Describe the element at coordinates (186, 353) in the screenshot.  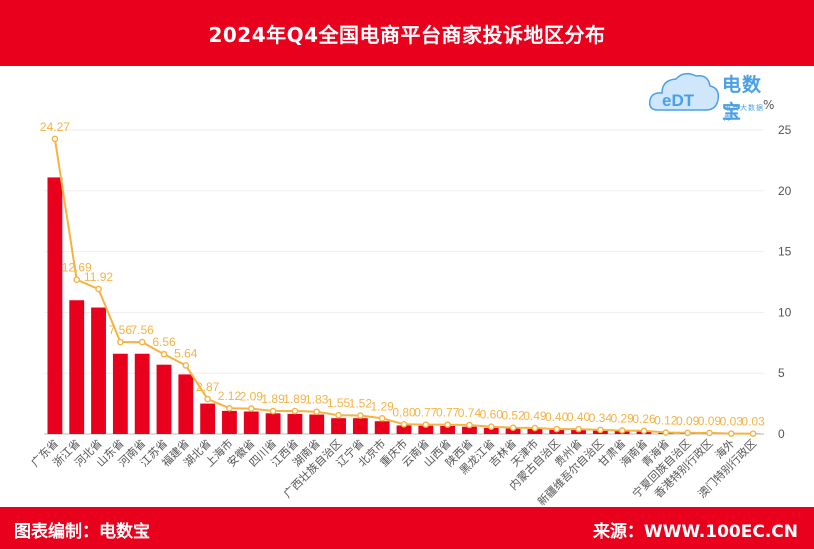
I see `data-label: 5.64` at that location.